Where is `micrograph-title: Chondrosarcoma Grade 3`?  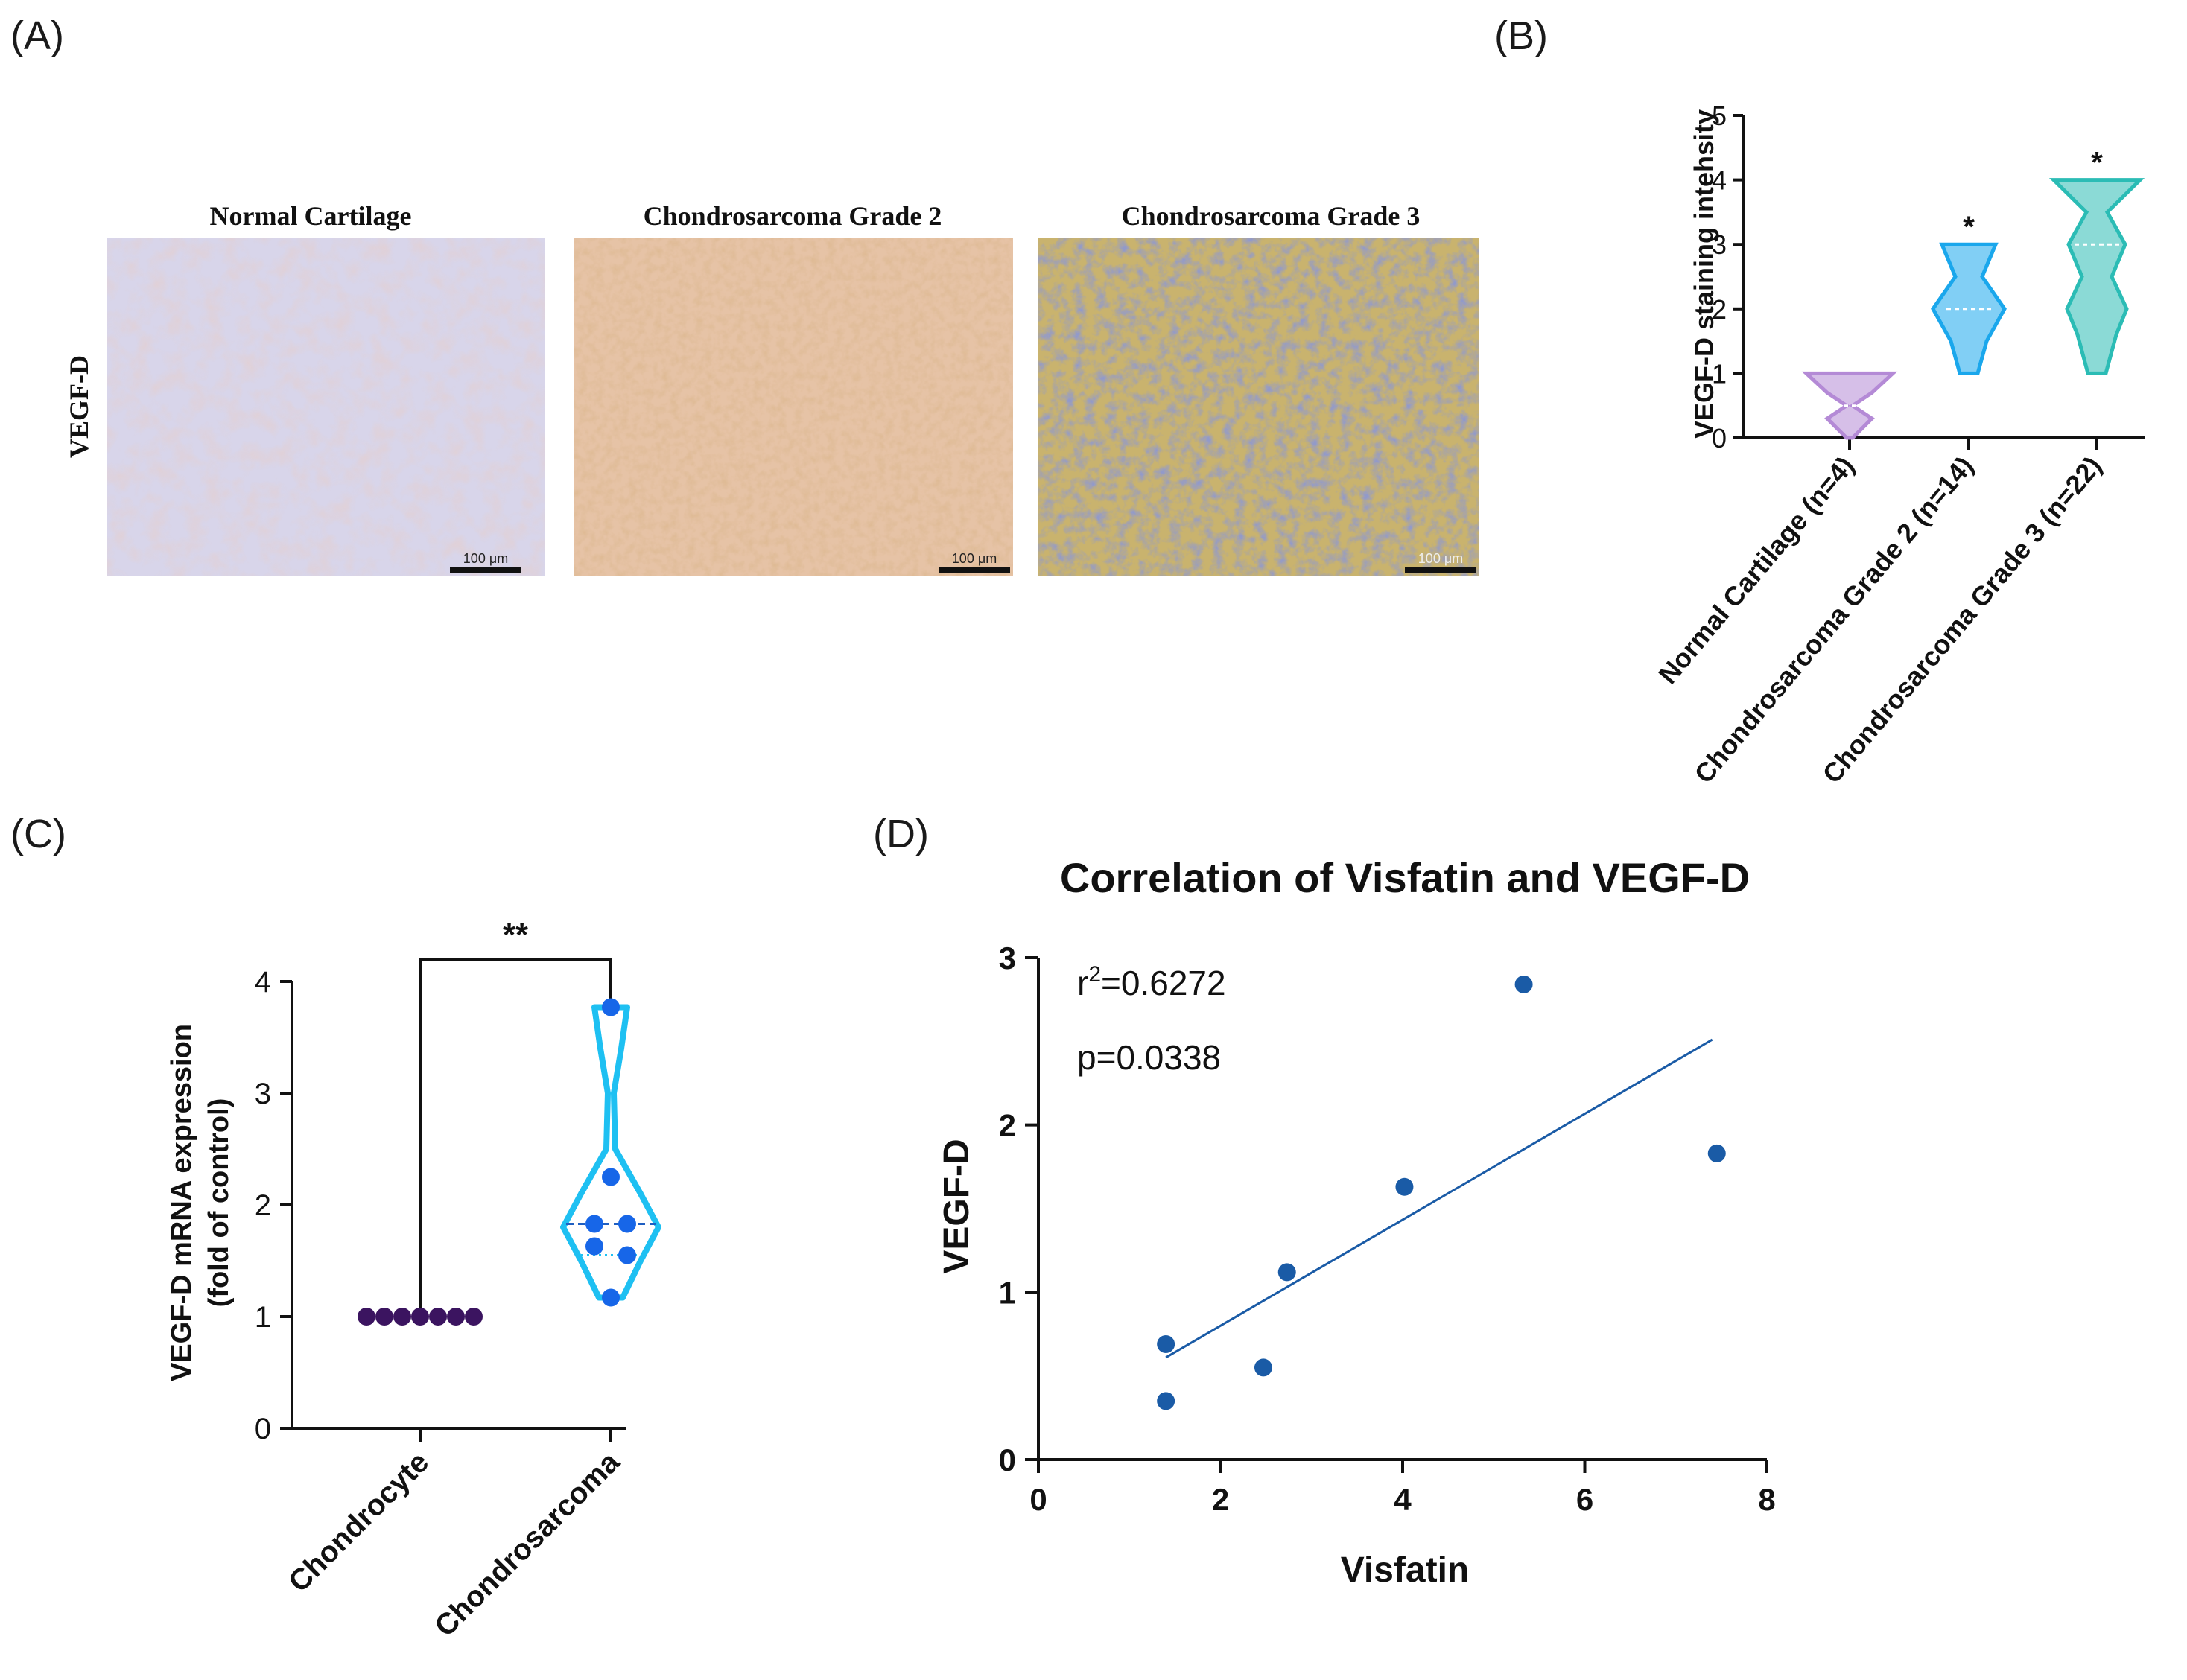 micrograph-title: Chondrosarcoma Grade 3 is located at coordinates (1271, 216).